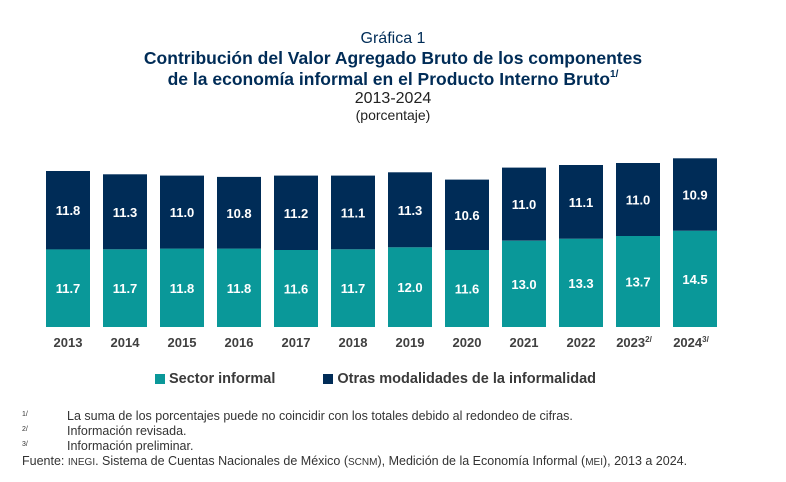 The width and height of the screenshot is (786, 482). Describe the element at coordinates (25, 429) in the screenshot. I see `note-2-mark: 2/` at that location.